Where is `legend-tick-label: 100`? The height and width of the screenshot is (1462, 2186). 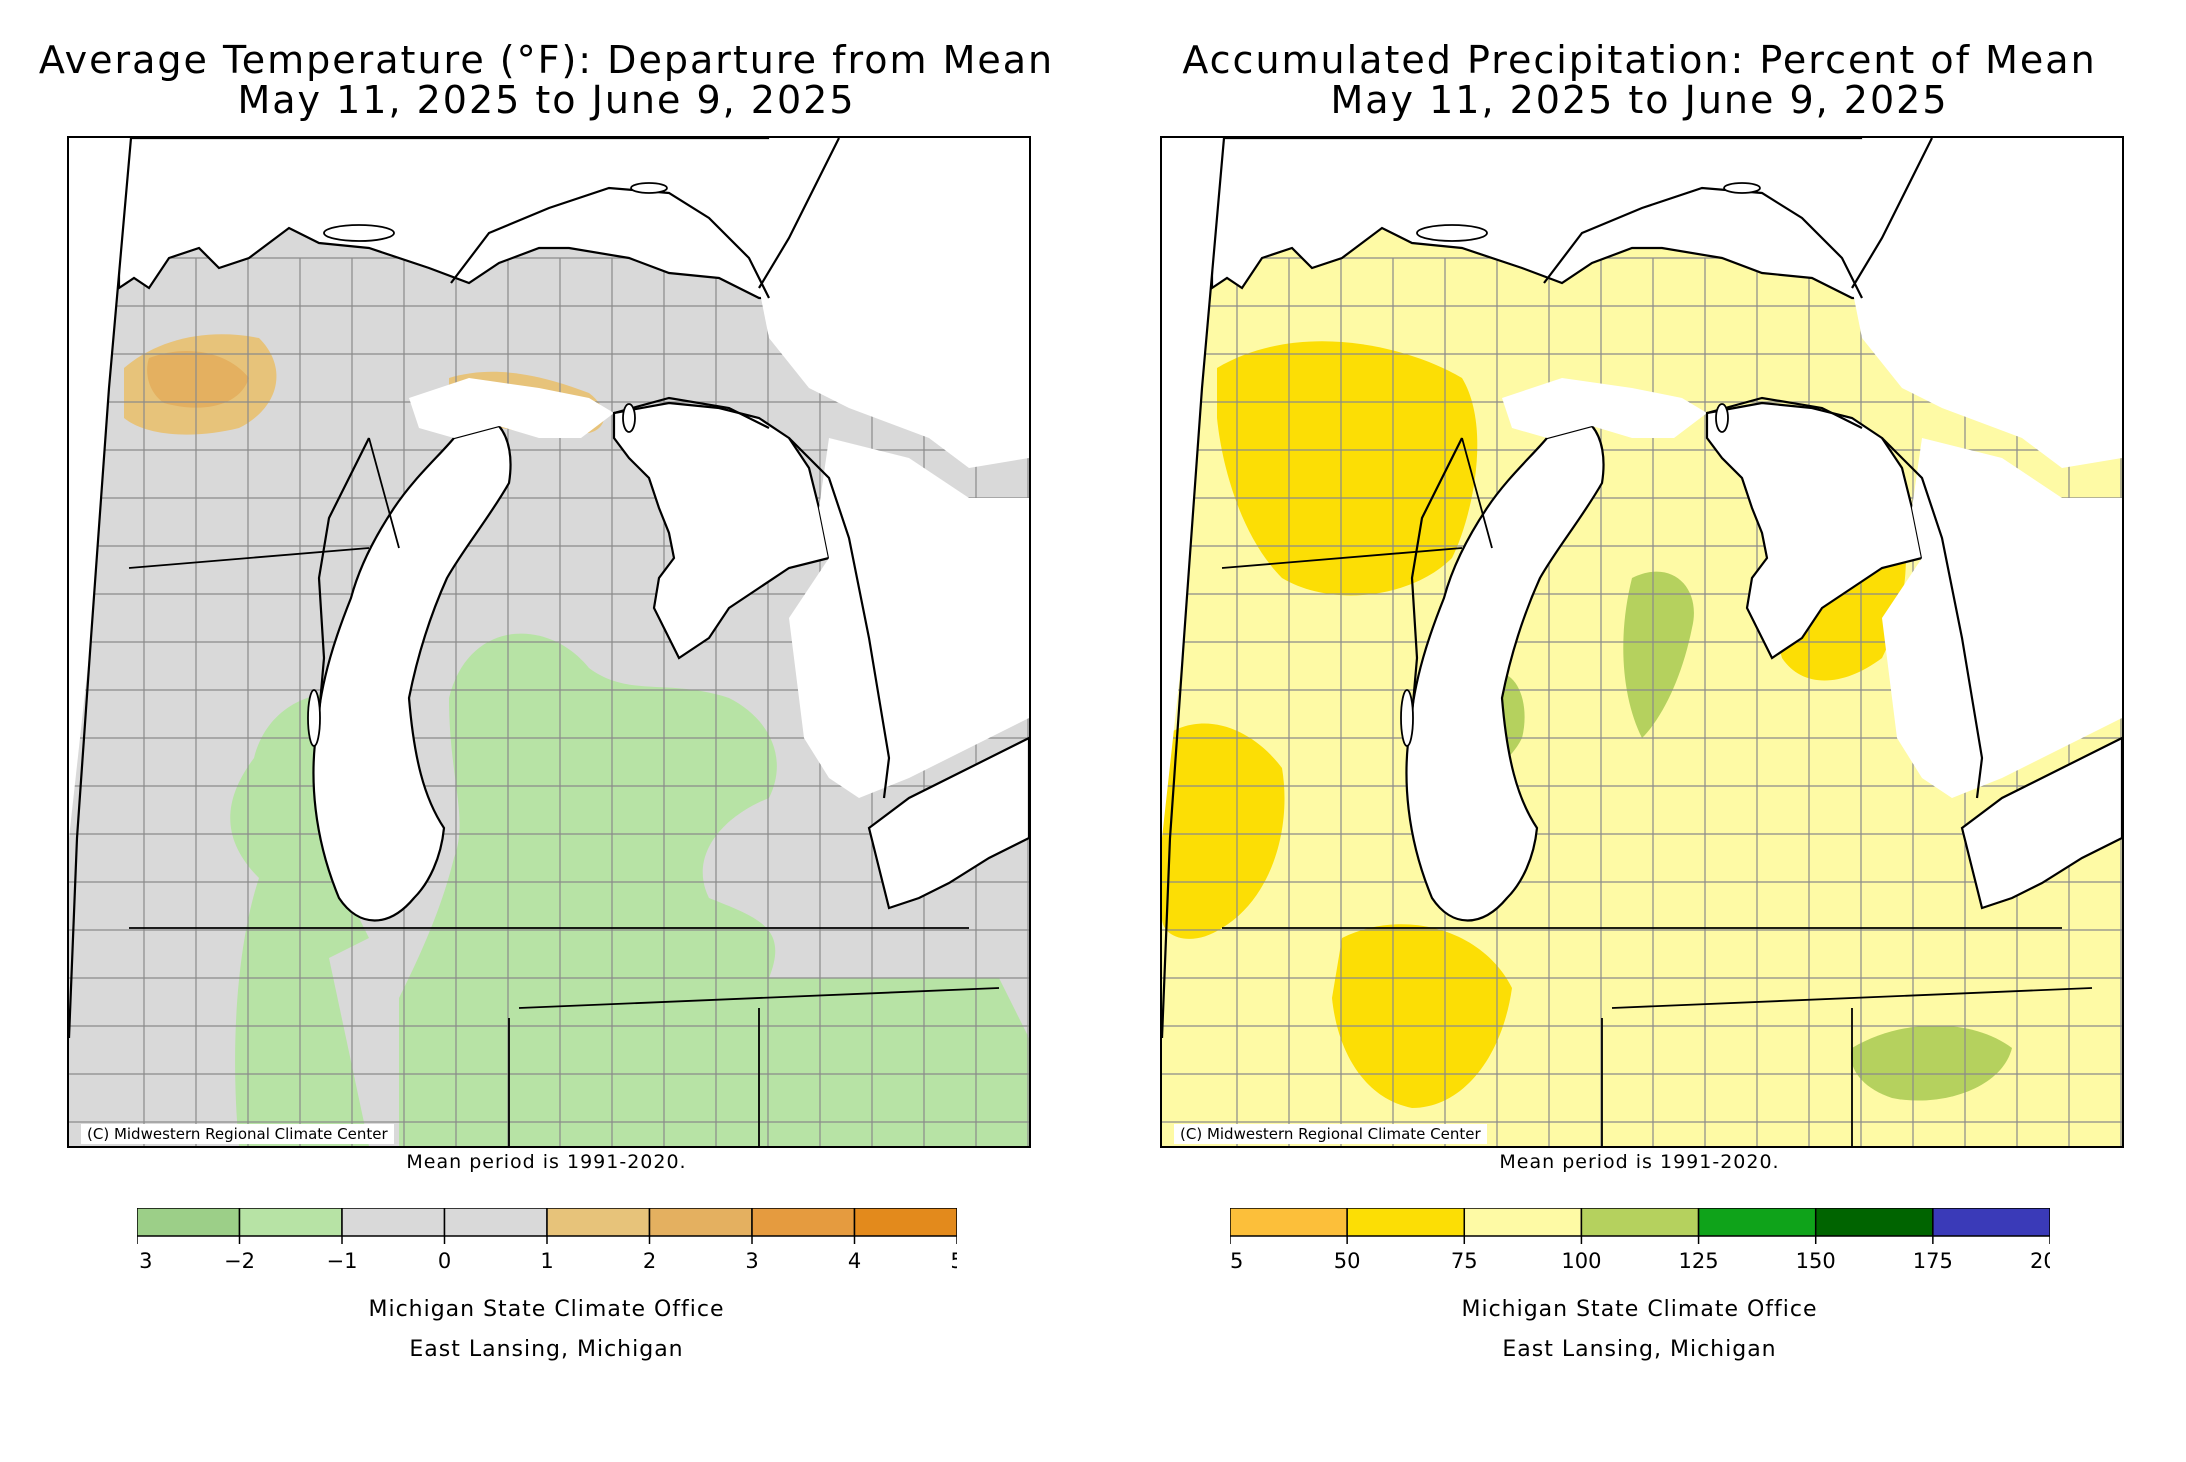
legend-tick-label: 100 is located at coordinates (1581, 1261).